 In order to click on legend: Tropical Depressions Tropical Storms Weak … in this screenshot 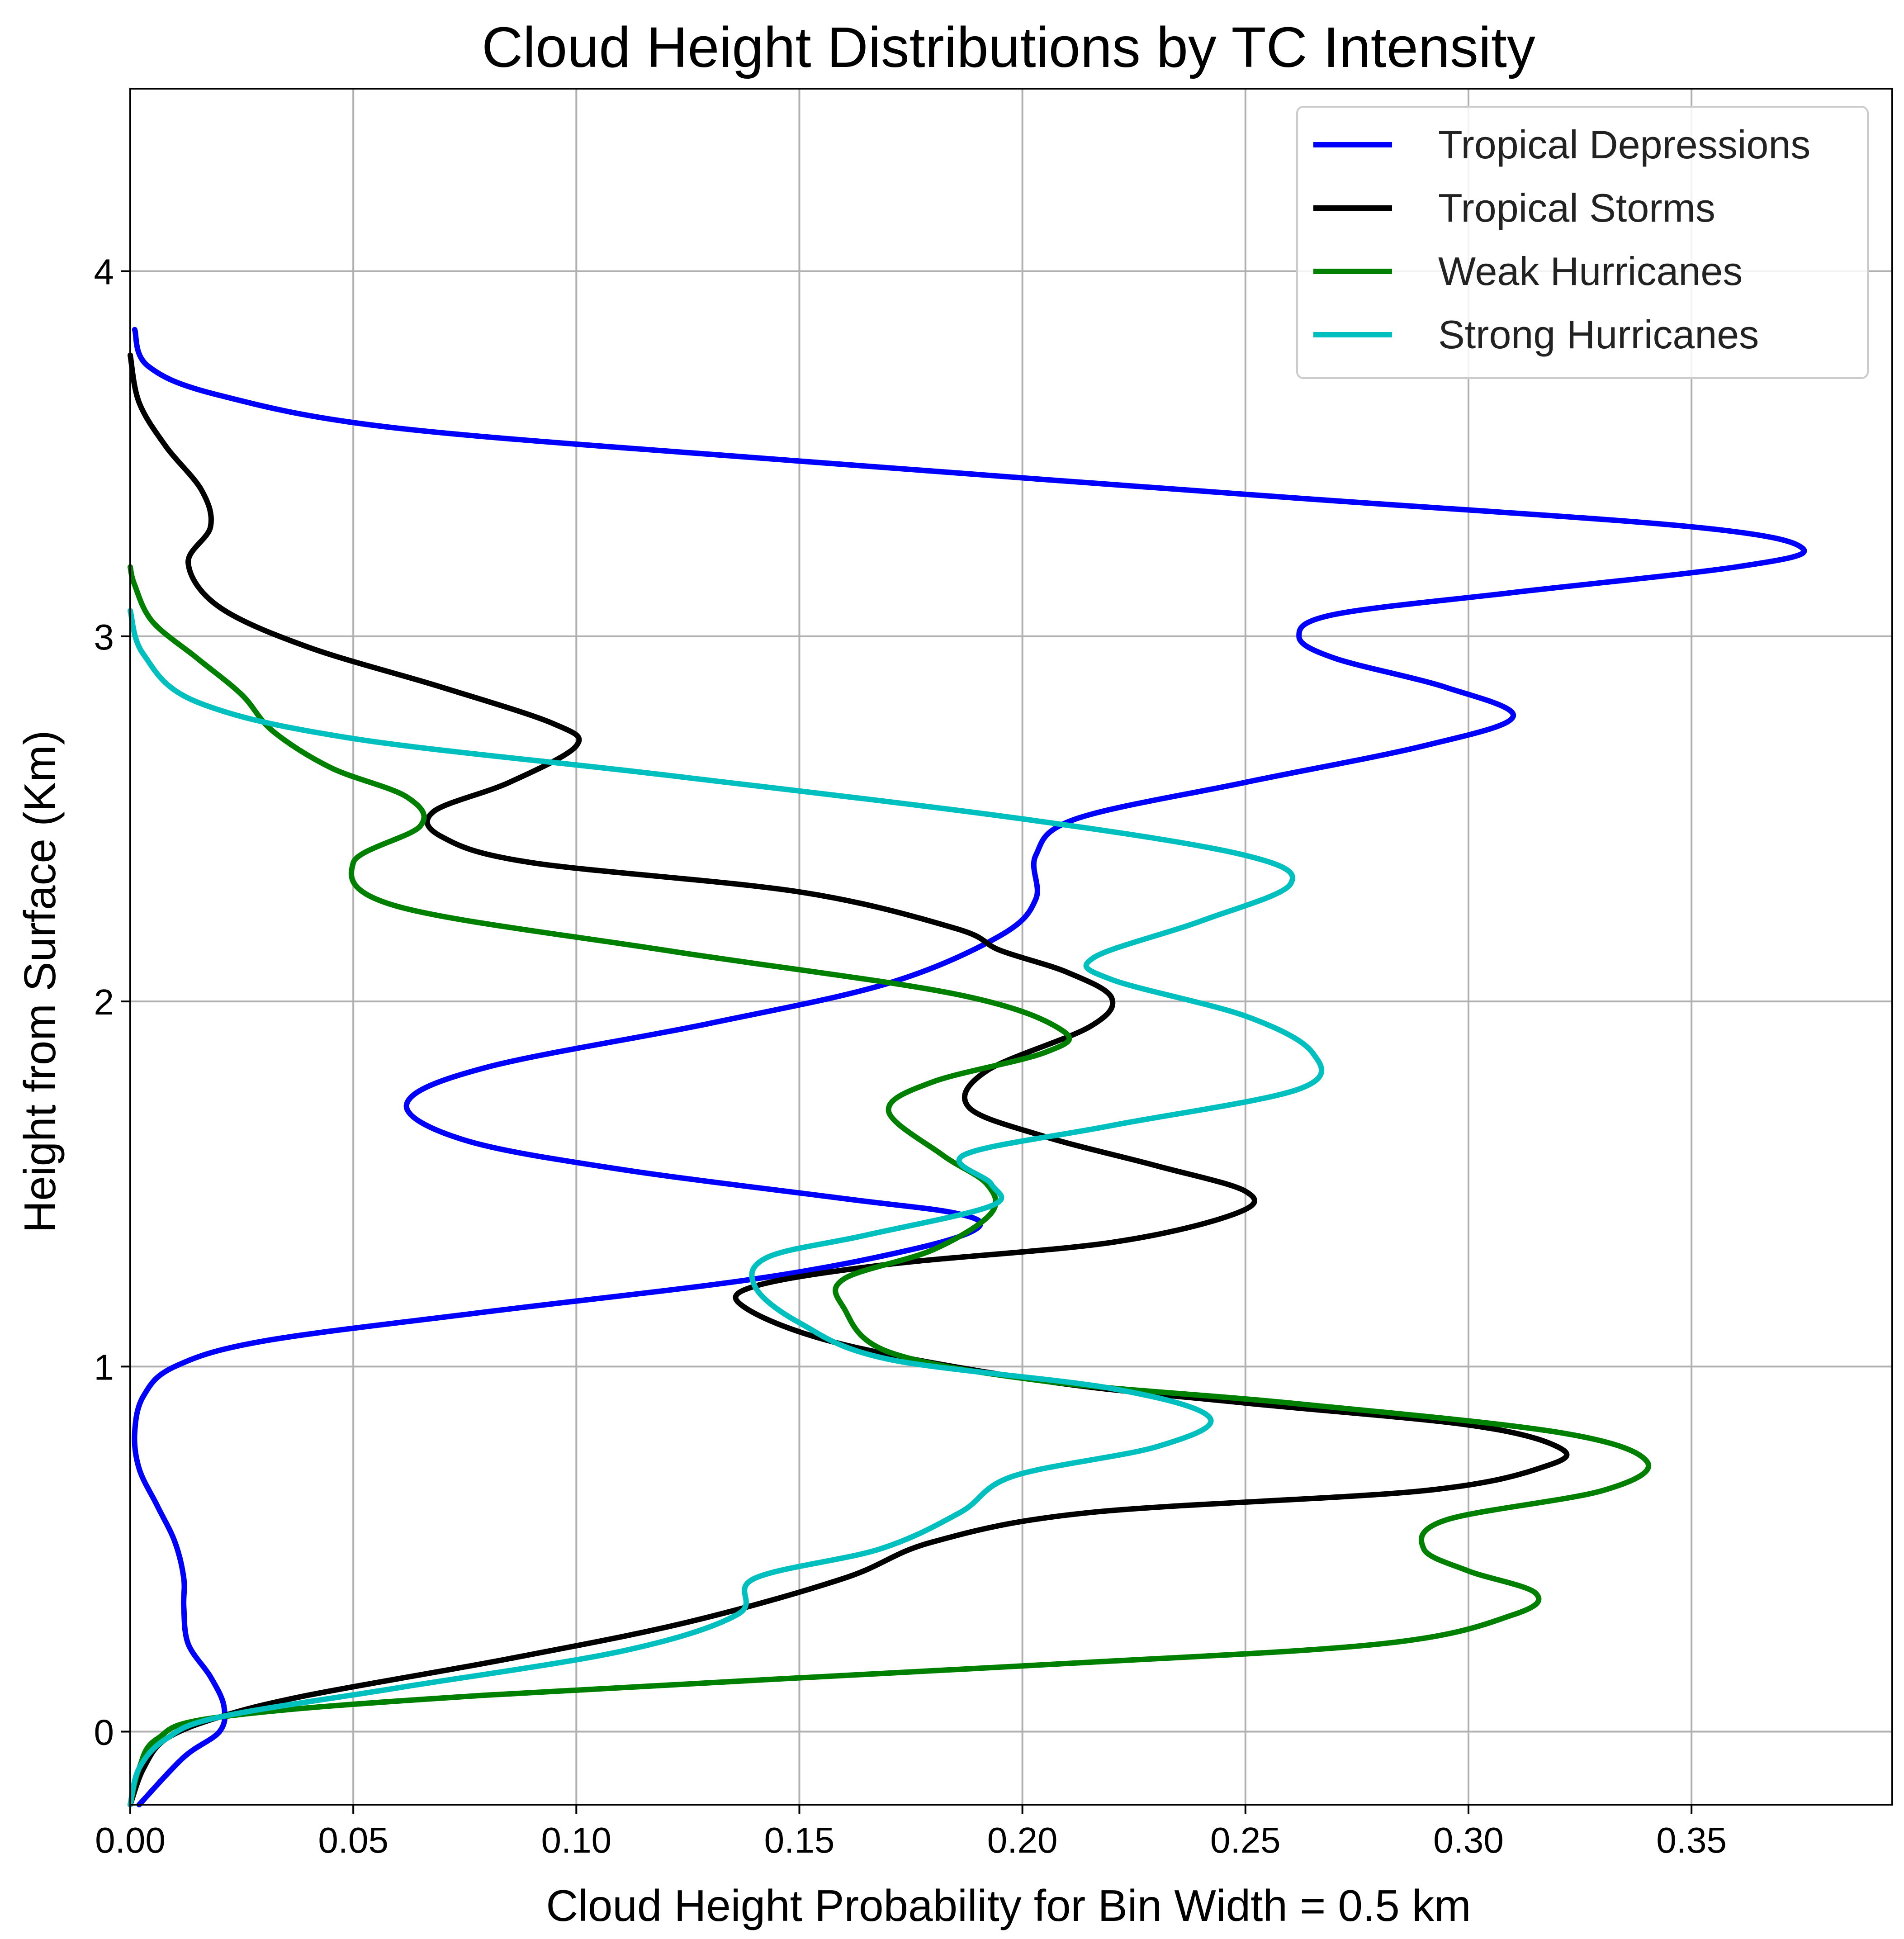, I will do `click(1582, 243)`.